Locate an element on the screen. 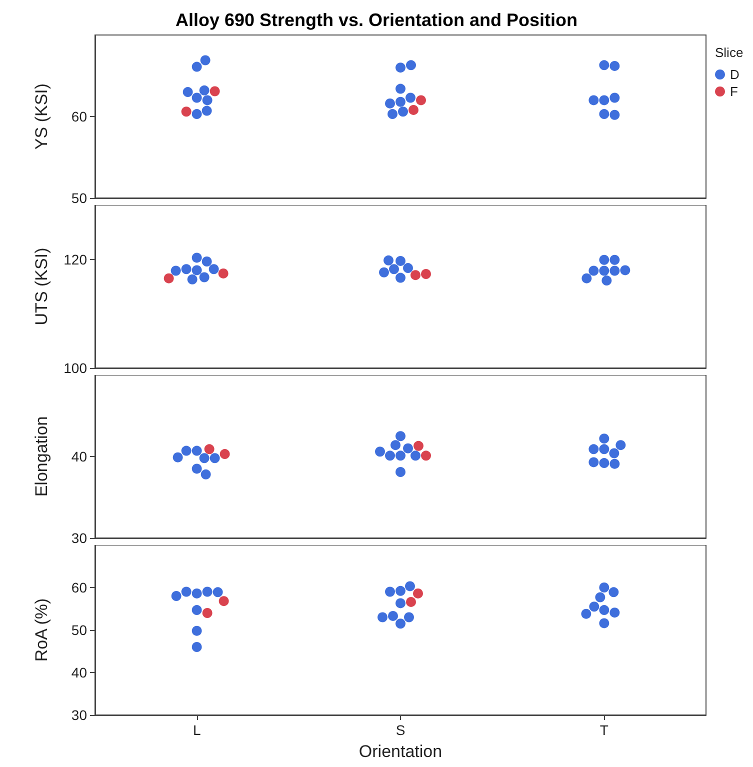 This screenshot has height=767, width=753. chart-title: Alloy 690 Strength vs. Orientation and Position is located at coordinates (376, 20).